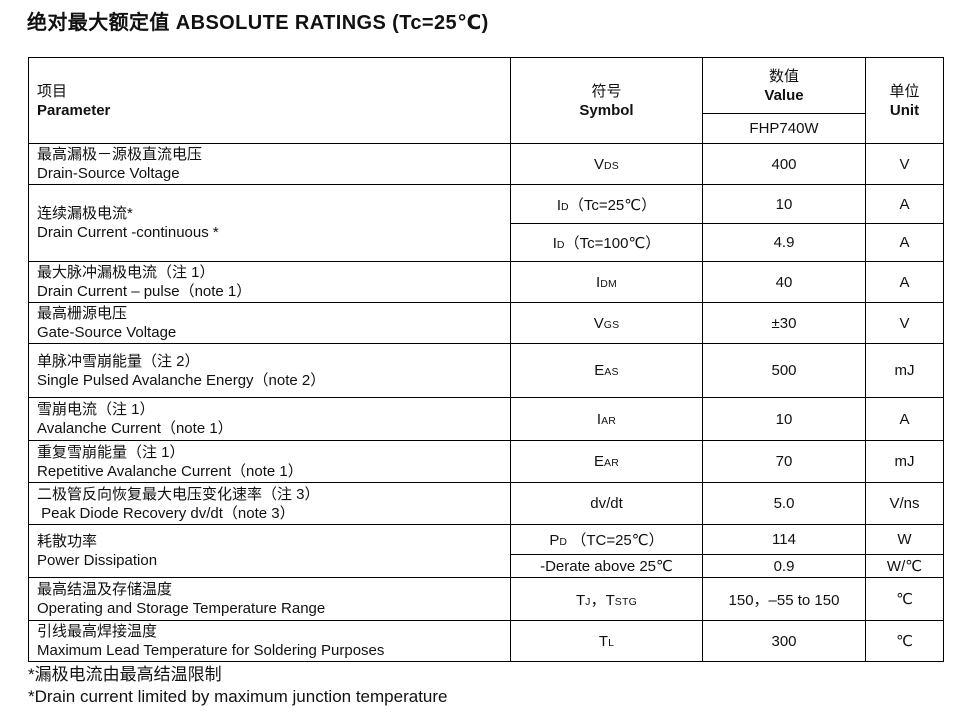 This screenshot has height=720, width=975. Describe the element at coordinates (784, 461) in the screenshot. I see `value-cell: 70` at that location.